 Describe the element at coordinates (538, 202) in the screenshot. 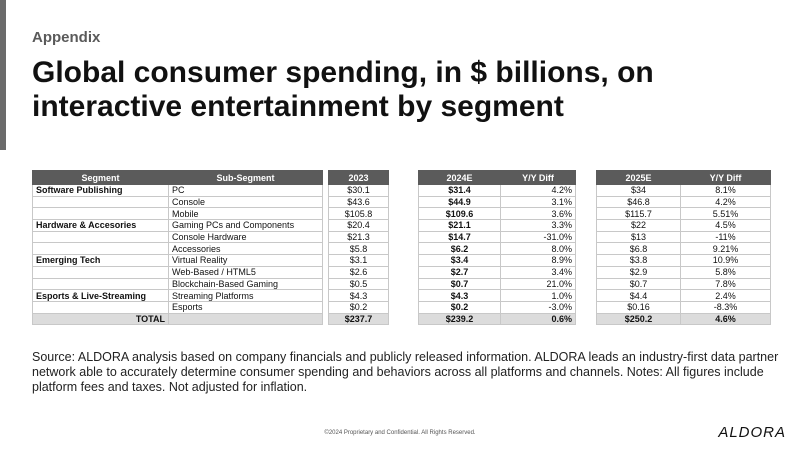

I see `cell: 3.1%` at that location.